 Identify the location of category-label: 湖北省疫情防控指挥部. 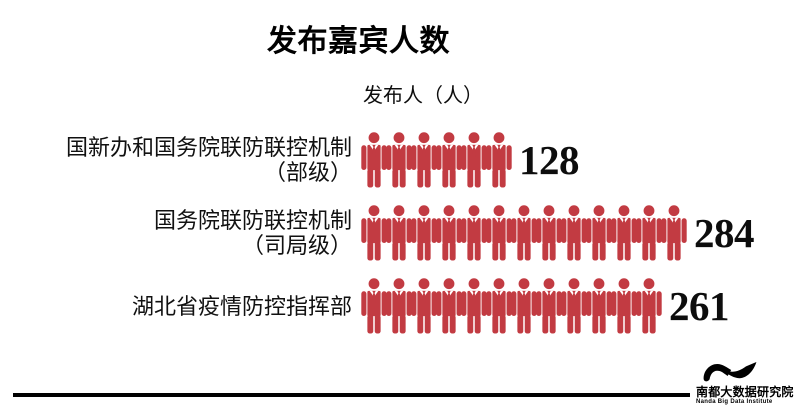
(176, 306).